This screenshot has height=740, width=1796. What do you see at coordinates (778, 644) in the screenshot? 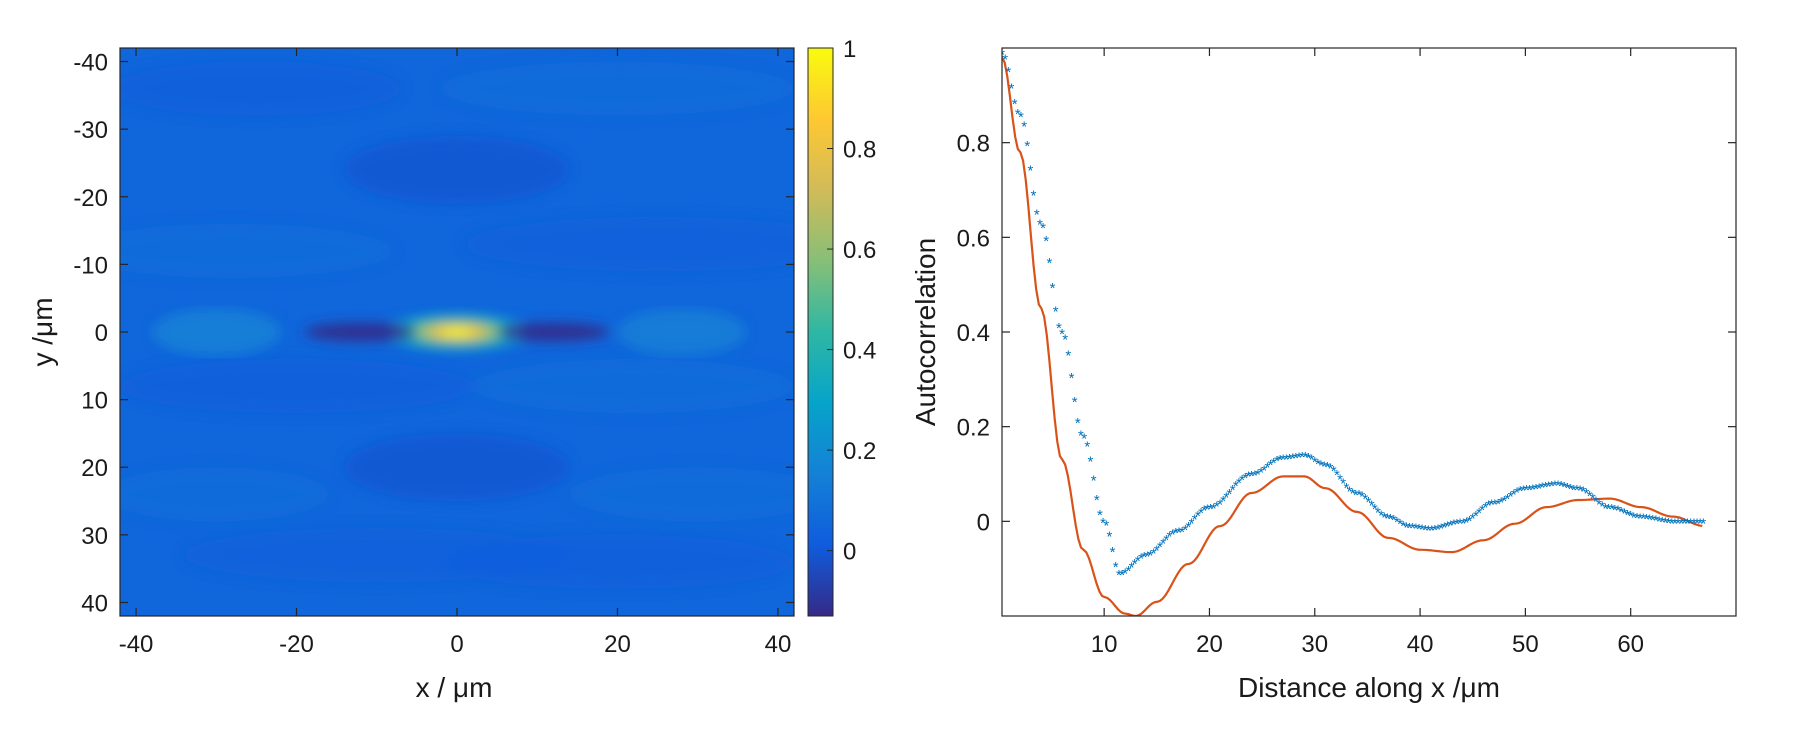
I see `heatmap-x-tick-label: 40` at bounding box center [778, 644].